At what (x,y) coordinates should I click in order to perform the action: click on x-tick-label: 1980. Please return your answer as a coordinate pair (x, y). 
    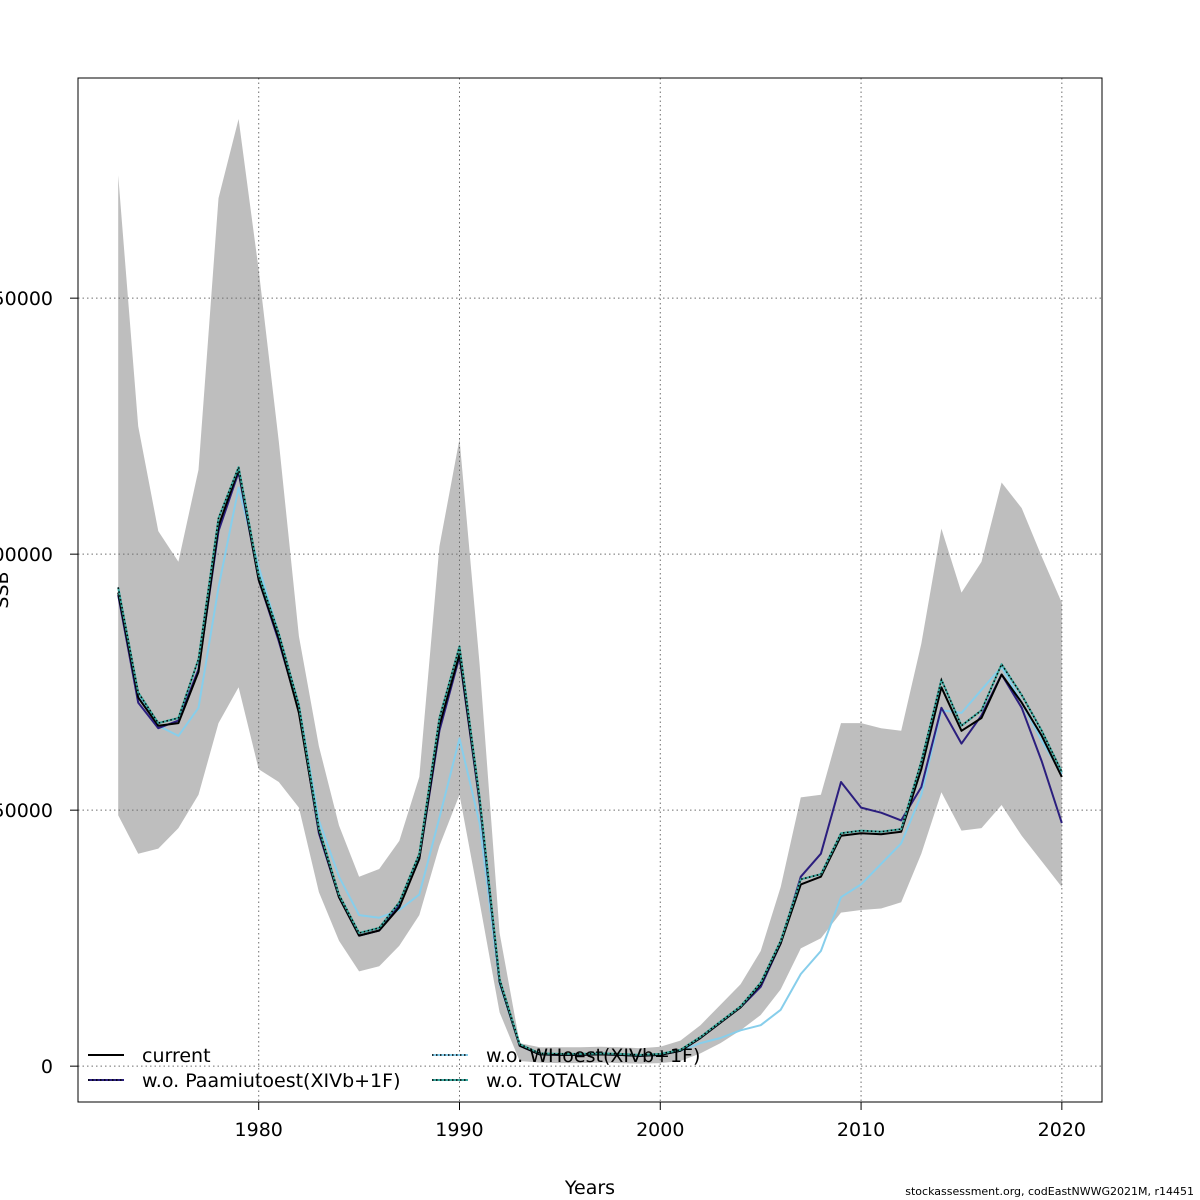
    Looking at the image, I should click on (259, 1130).